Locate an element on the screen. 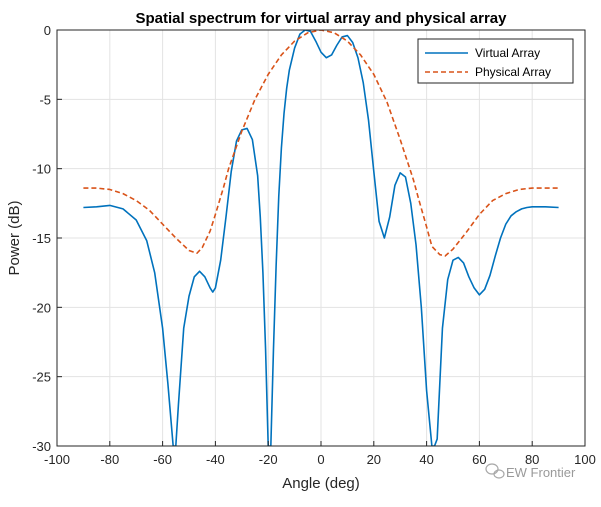 Image resolution: width=601 pixels, height=507 pixels. x-tick-label: -80 is located at coordinates (109, 459).